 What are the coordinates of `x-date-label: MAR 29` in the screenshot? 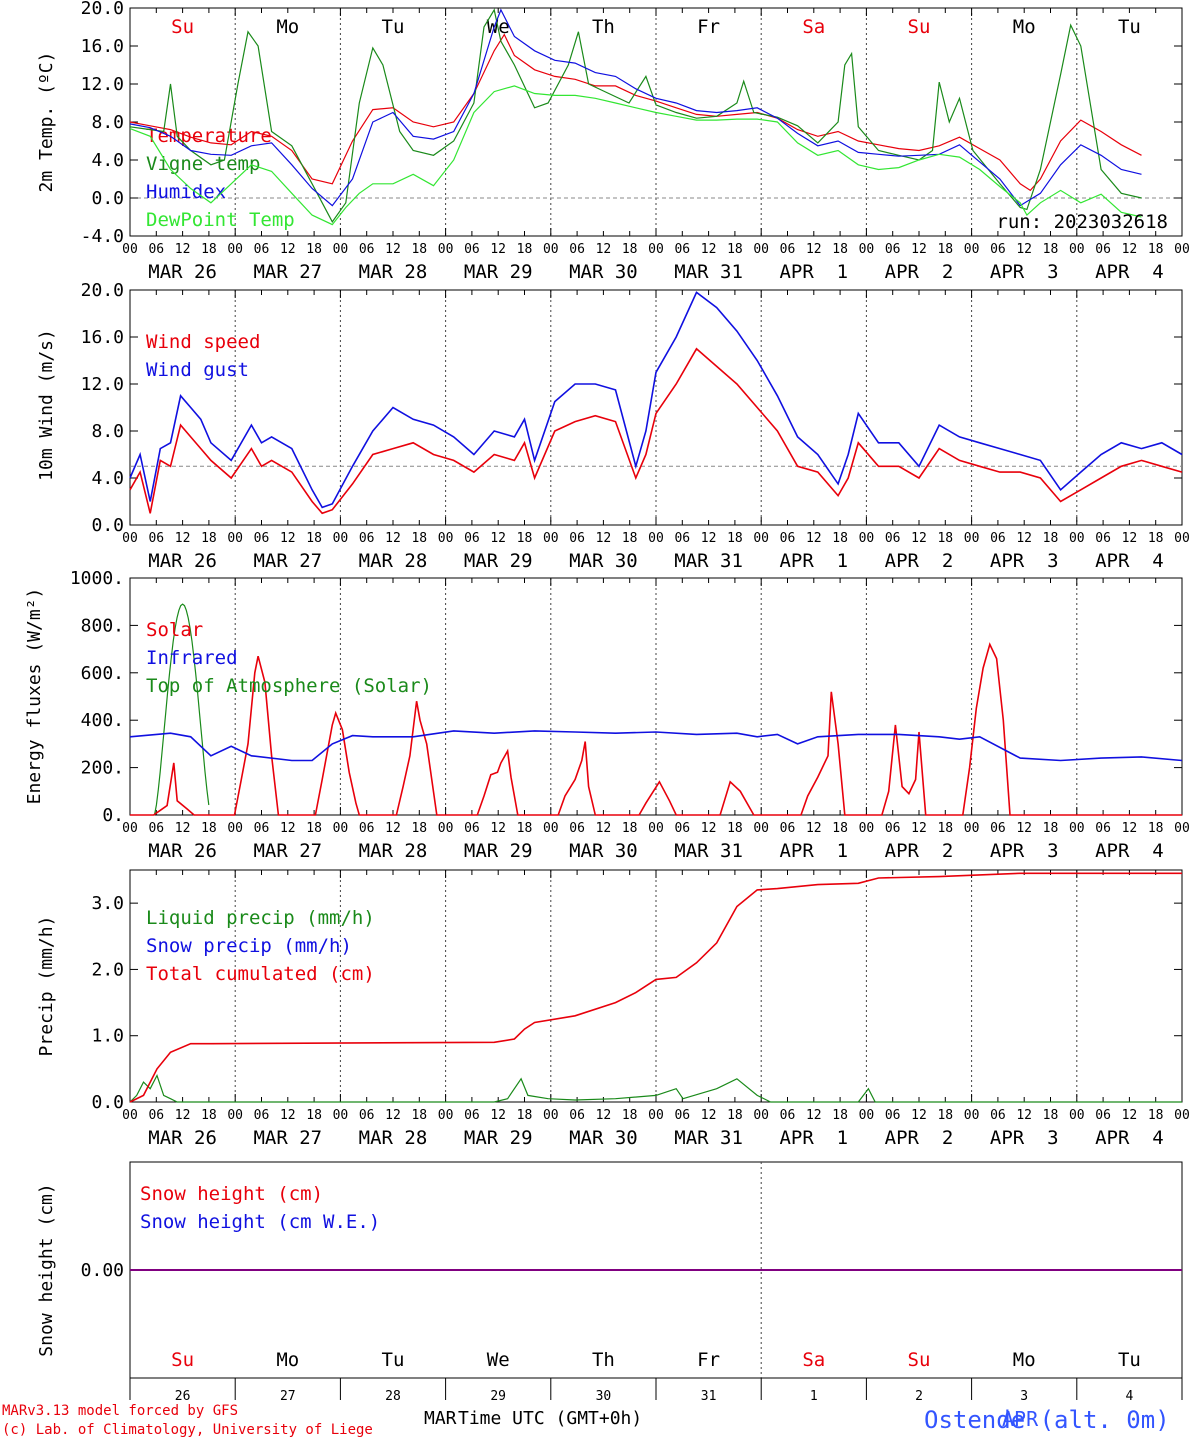 It's located at (498, 851).